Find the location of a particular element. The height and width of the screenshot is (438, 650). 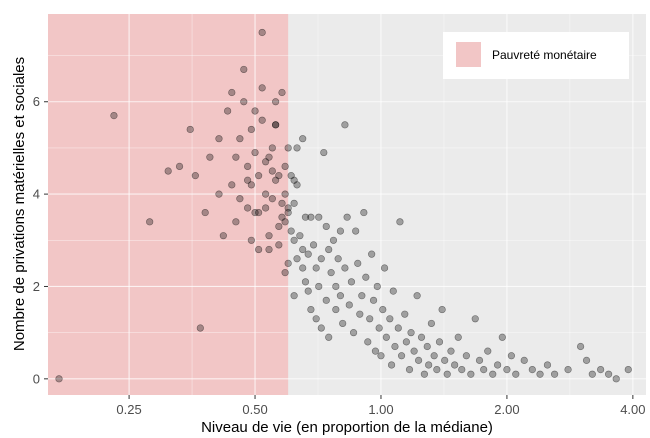

legend: Pauvreté monétaire is located at coordinates (536, 55).